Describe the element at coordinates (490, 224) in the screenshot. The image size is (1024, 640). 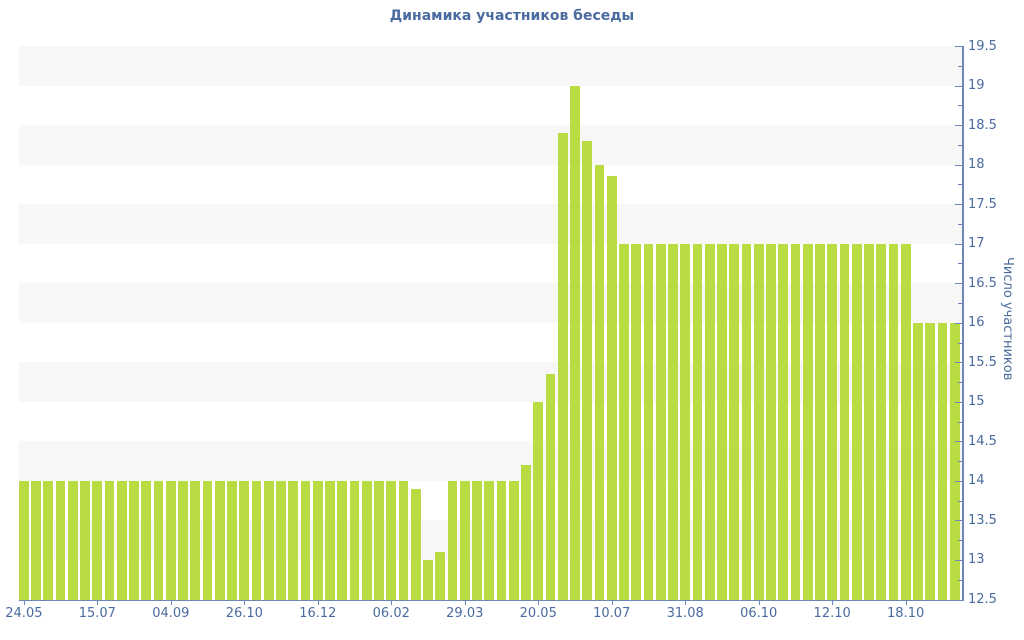
I see `grid-stripe` at that location.